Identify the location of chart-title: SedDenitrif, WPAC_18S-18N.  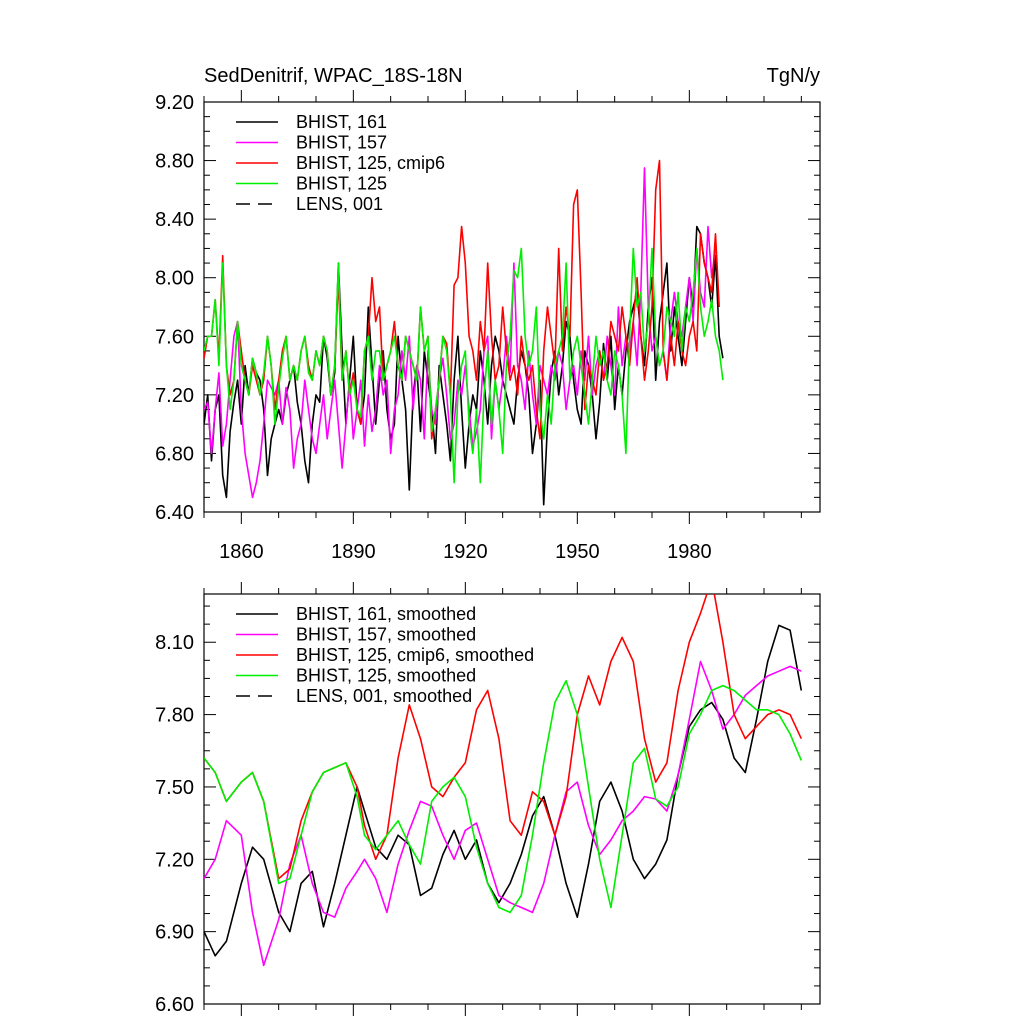
(333, 76).